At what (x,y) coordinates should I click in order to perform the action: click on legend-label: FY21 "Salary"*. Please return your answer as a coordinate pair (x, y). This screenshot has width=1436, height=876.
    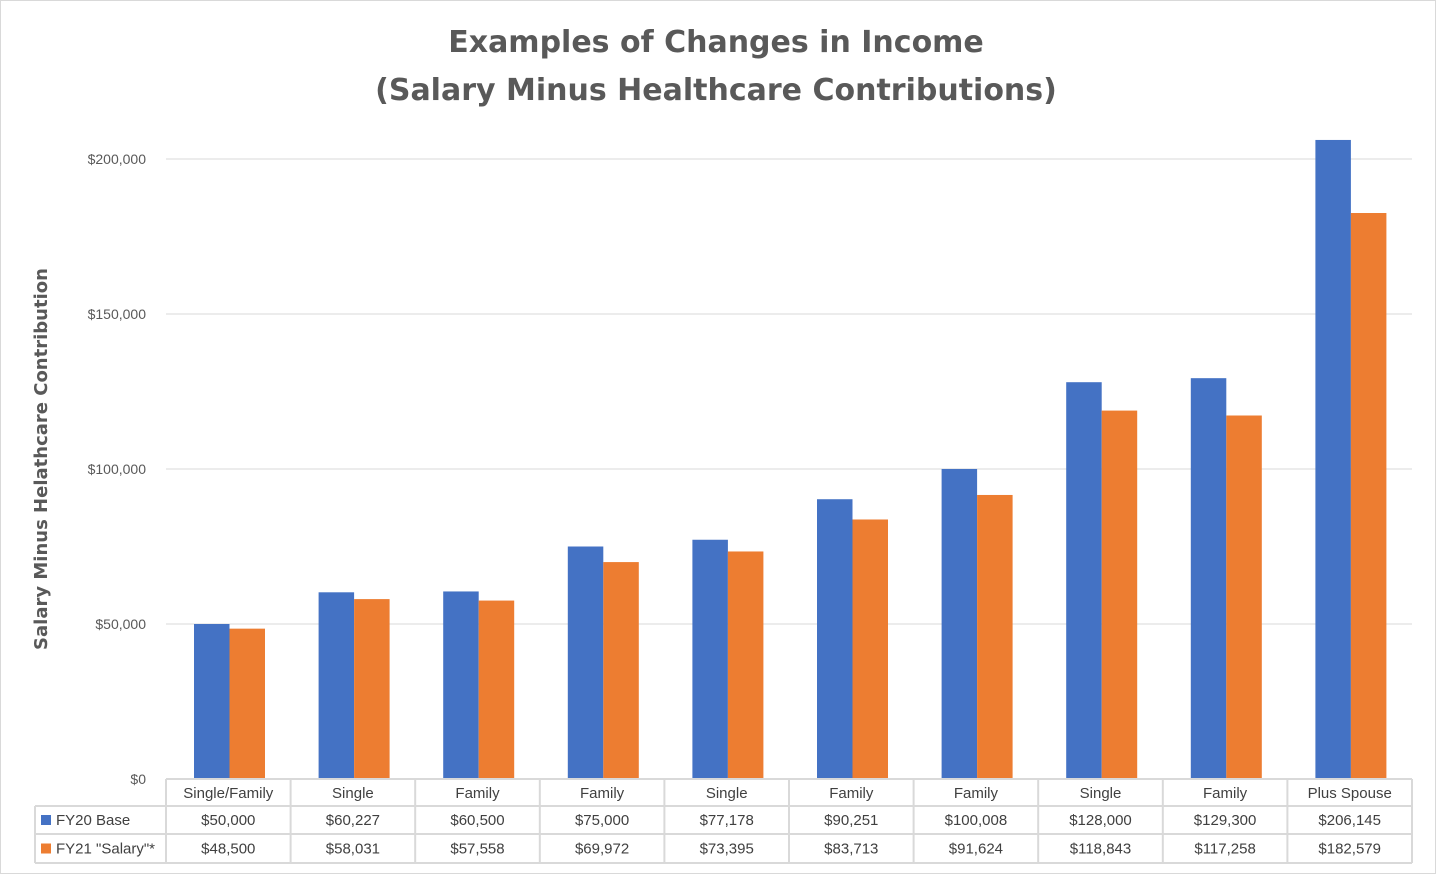
    Looking at the image, I should click on (105, 849).